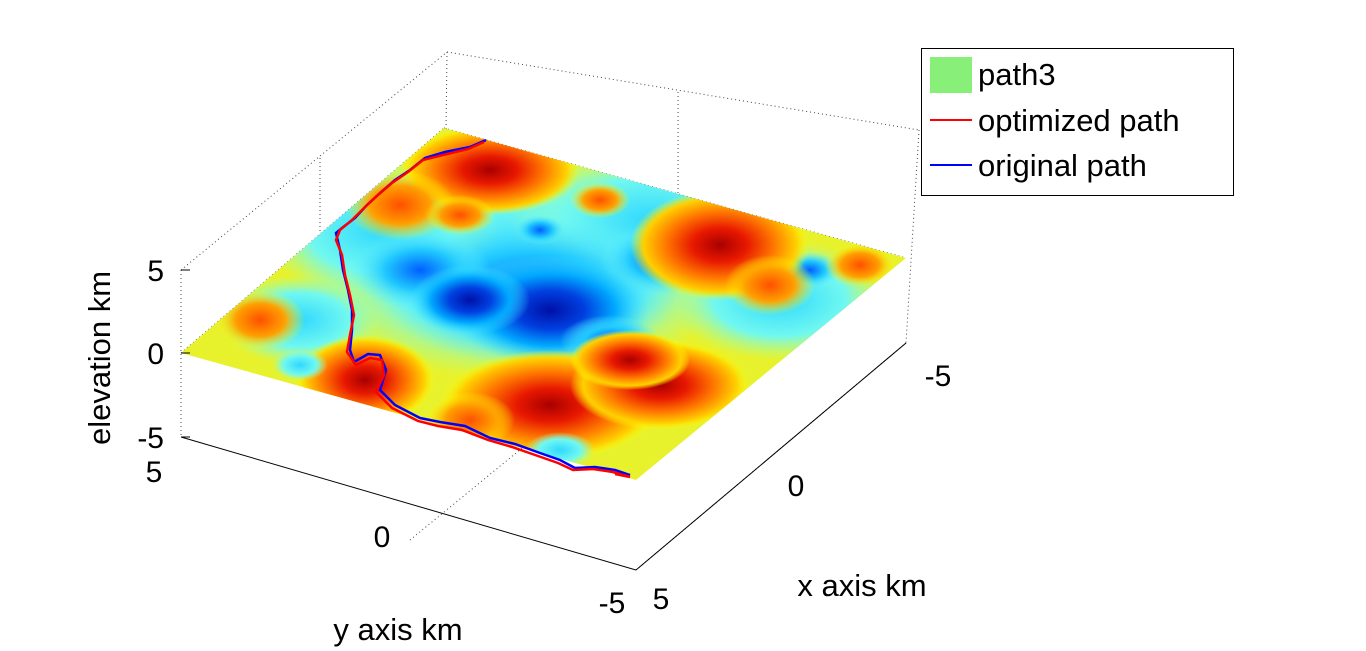 This screenshot has width=1366, height=651. Describe the element at coordinates (950, 75) in the screenshot. I see `legend-swatch` at that location.